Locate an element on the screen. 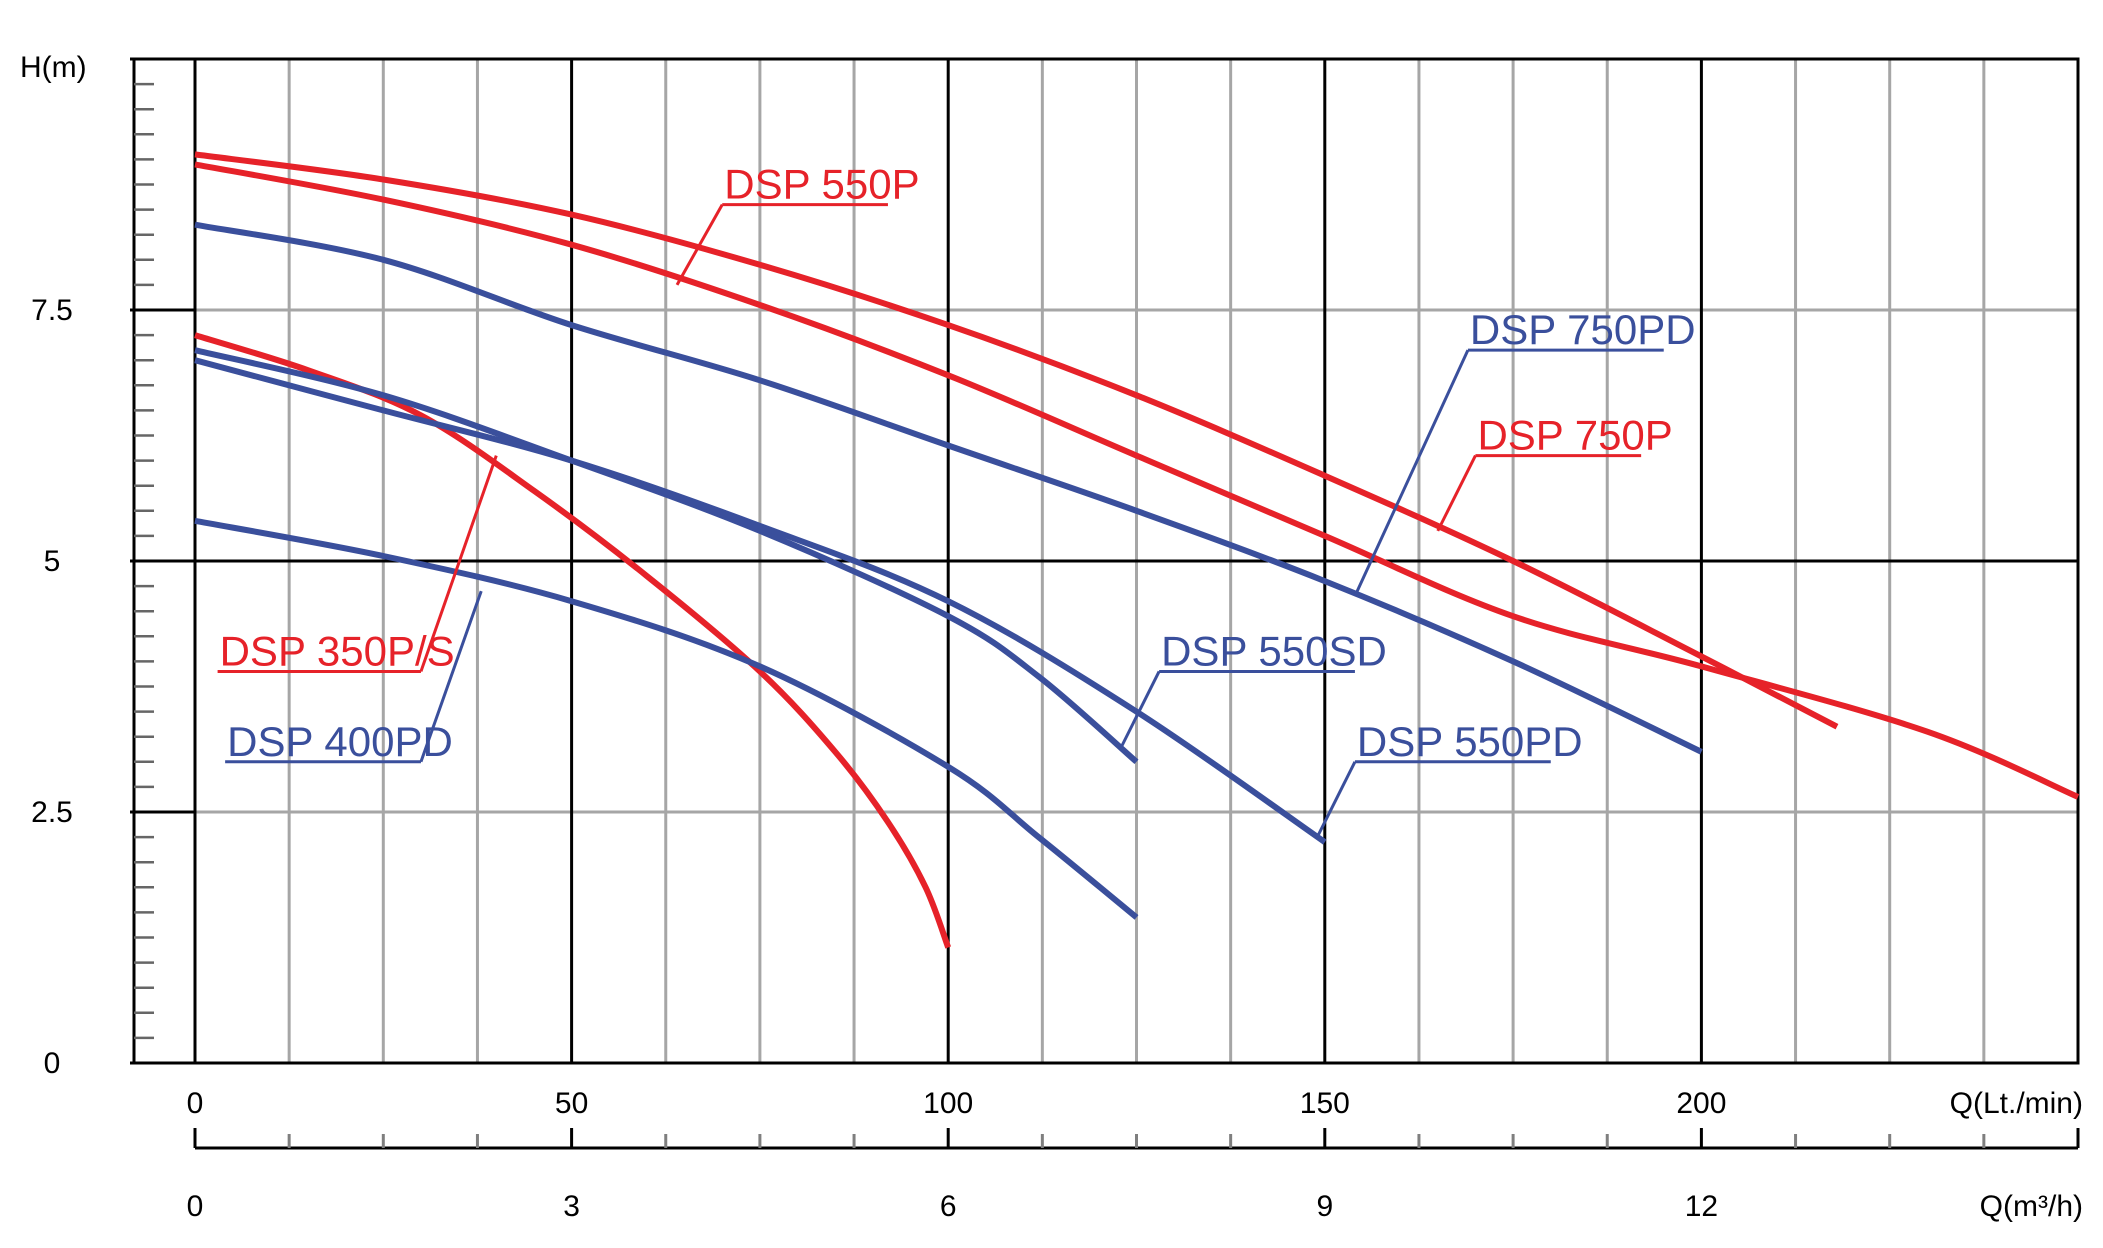 The width and height of the screenshot is (2103, 1248). x2-tick-label: 9 is located at coordinates (1324, 1206).